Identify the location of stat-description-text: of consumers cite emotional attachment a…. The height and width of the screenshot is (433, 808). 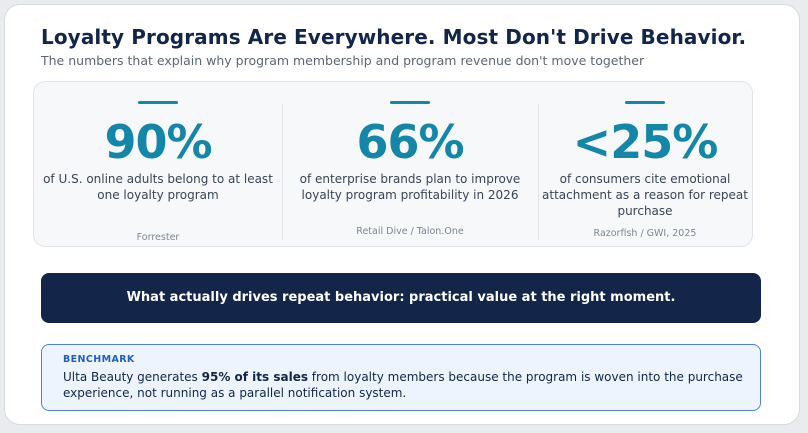
(645, 195).